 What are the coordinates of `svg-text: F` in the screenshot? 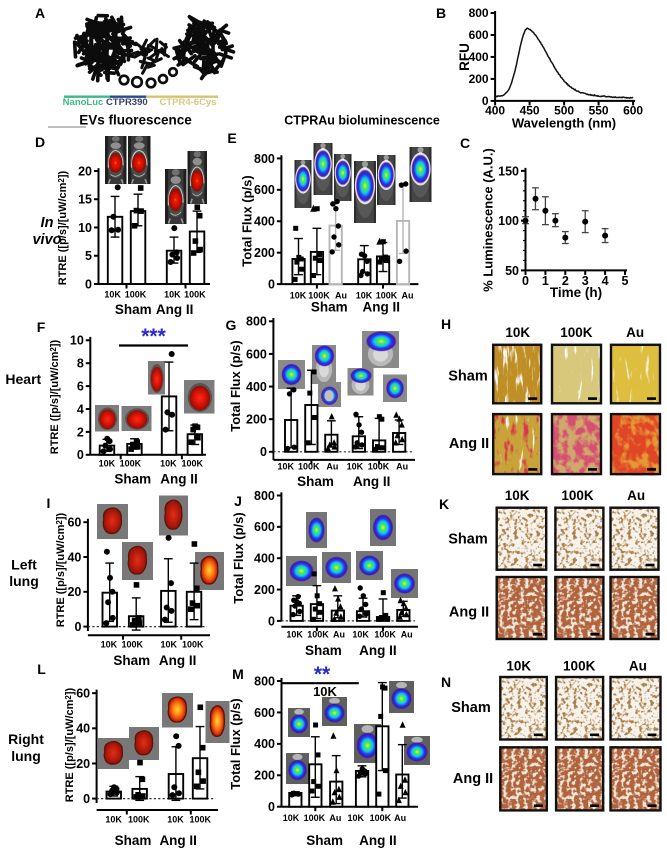 It's located at (41, 327).